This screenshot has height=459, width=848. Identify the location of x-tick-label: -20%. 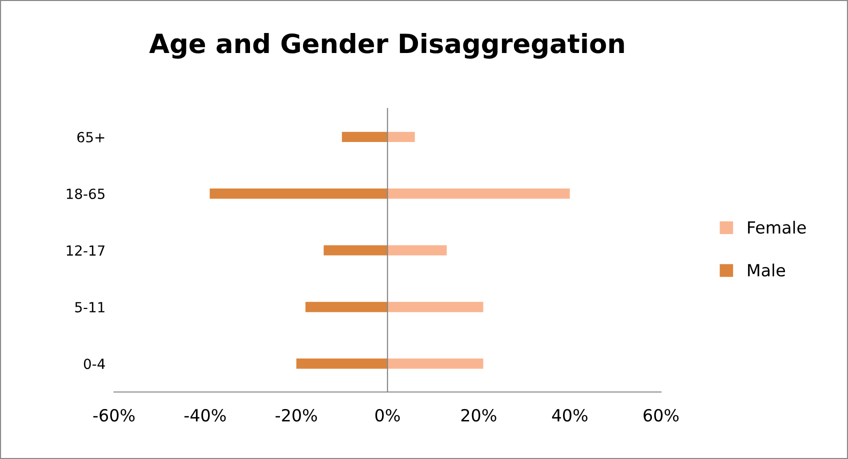
(296, 415).